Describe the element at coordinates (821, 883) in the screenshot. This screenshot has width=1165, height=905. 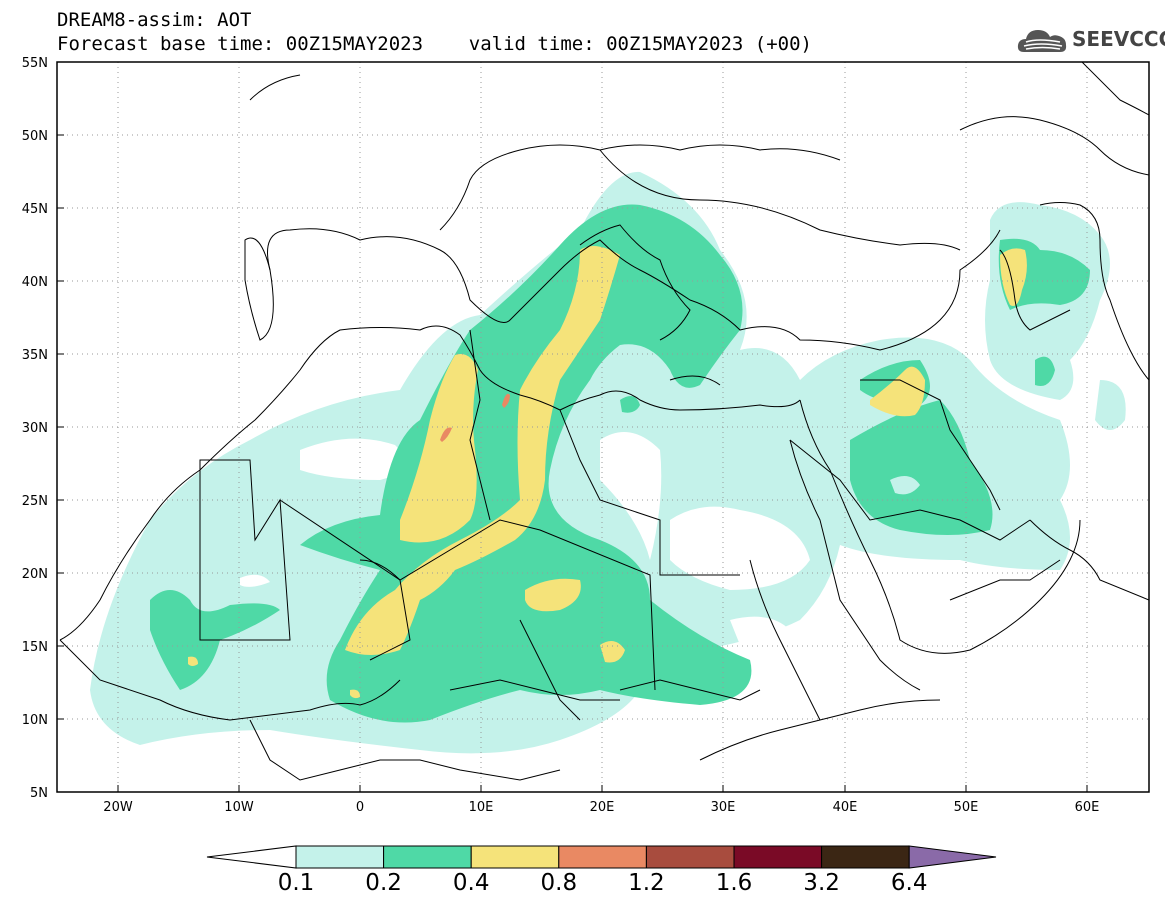
I see `colorbar-label: 3.2` at that location.